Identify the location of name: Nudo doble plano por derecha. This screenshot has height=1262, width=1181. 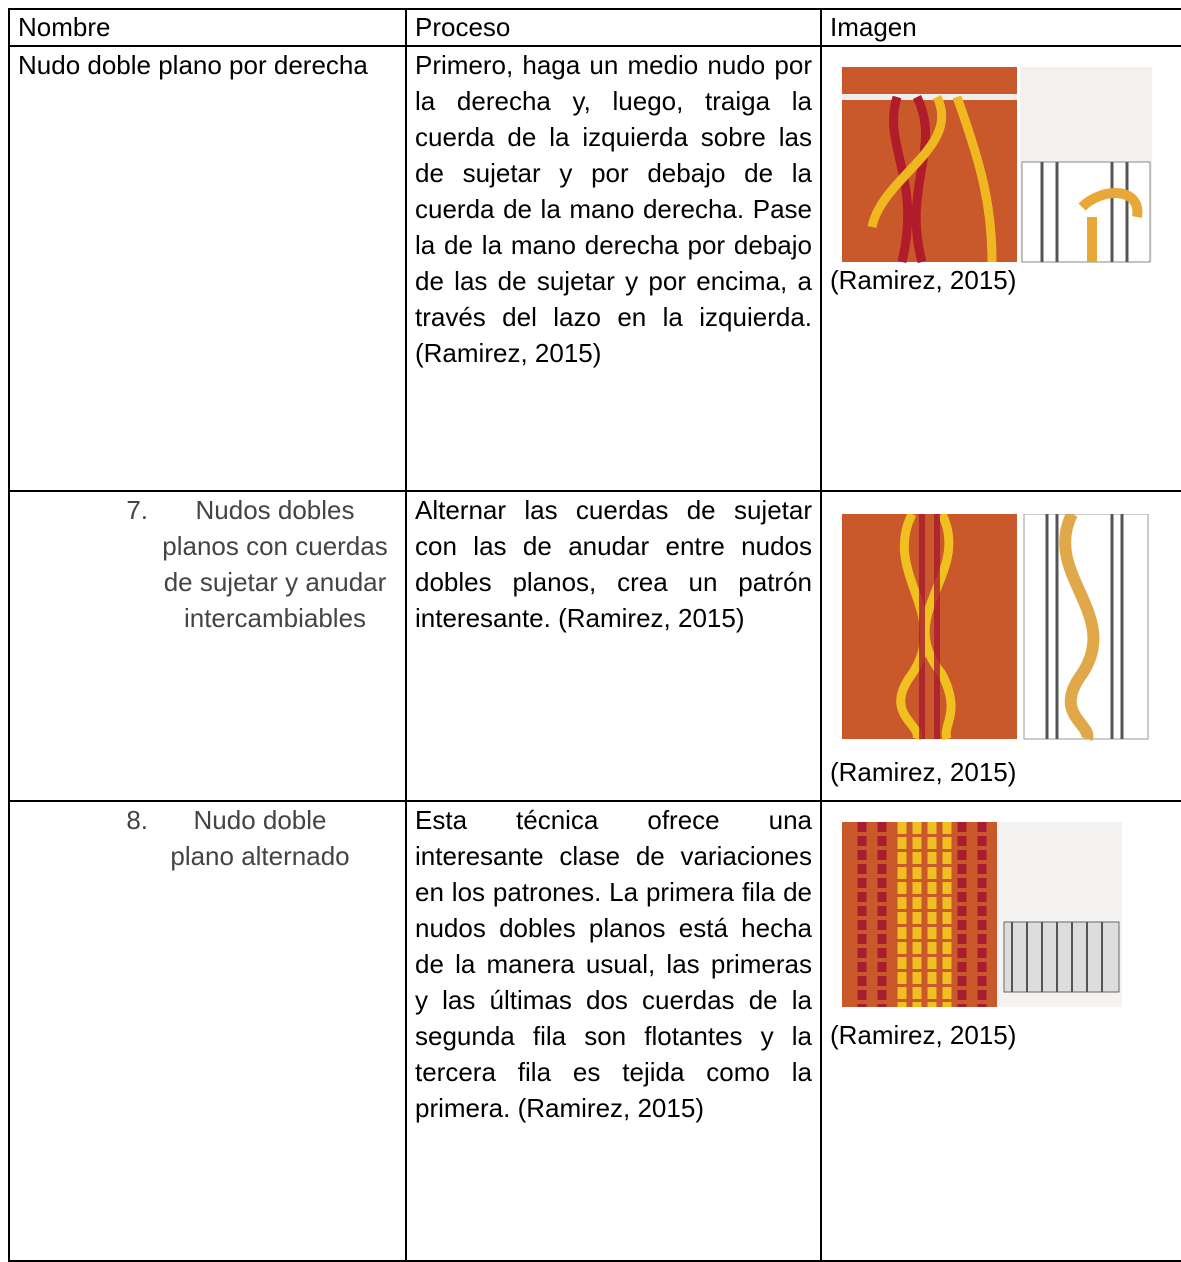
(193, 65).